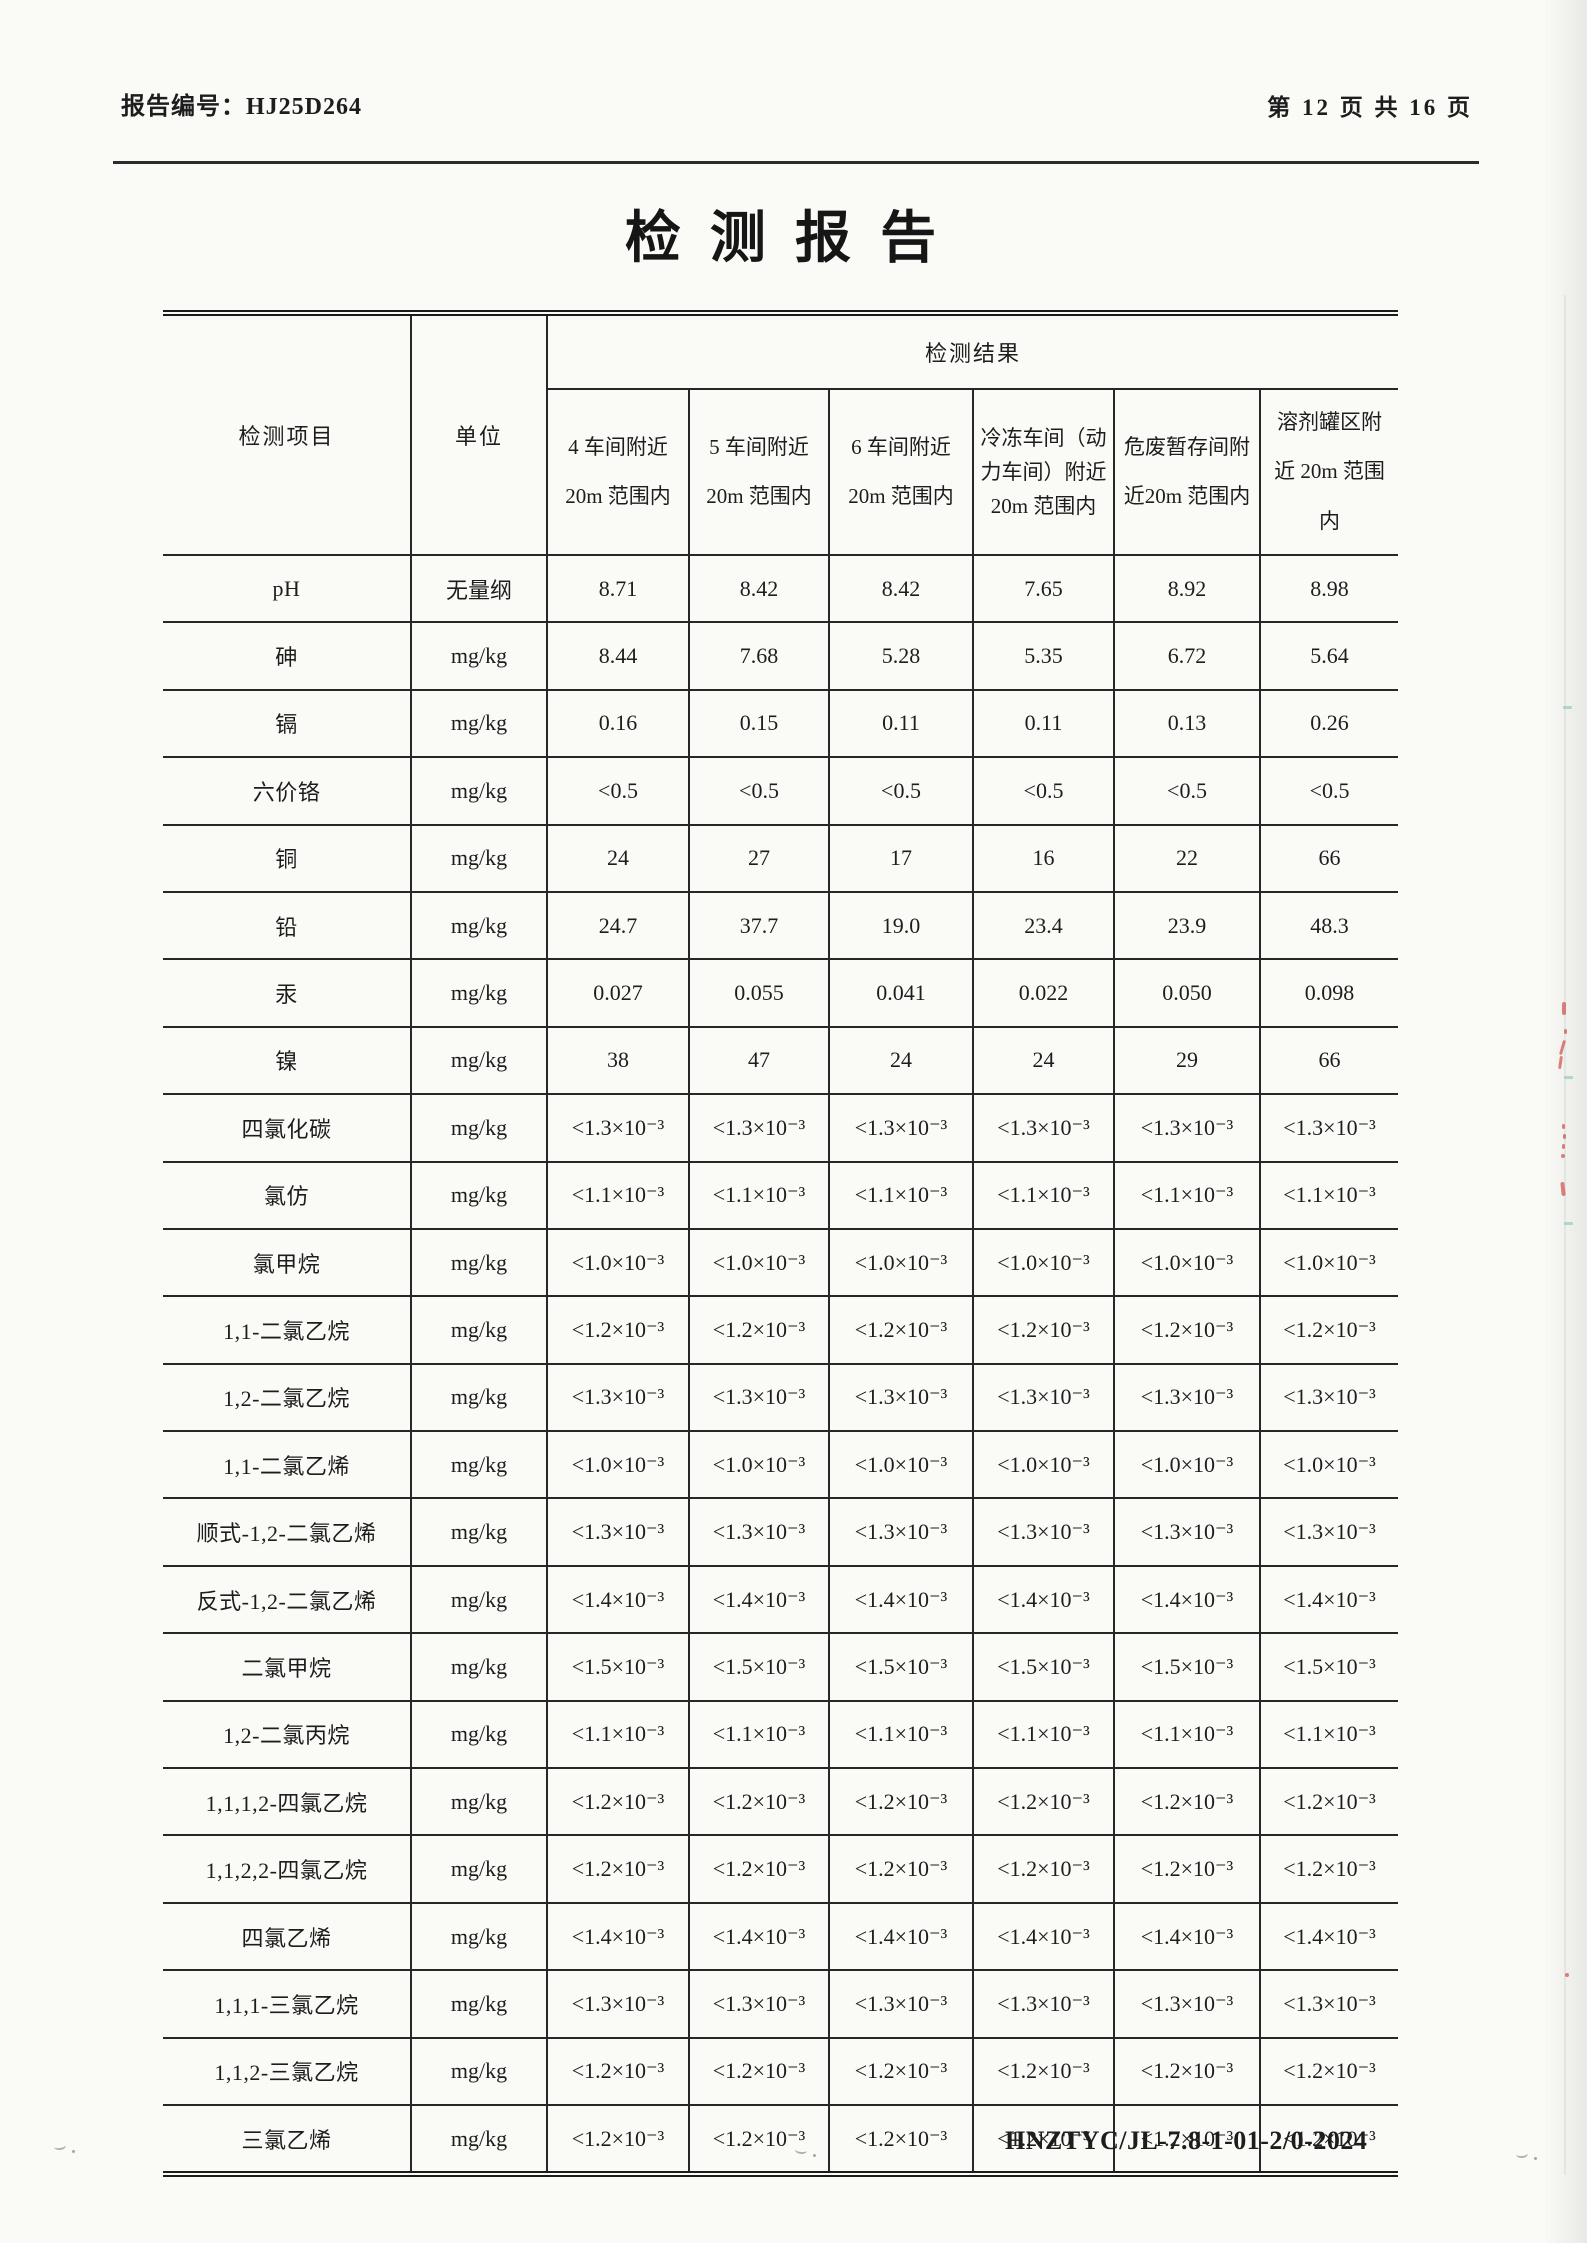 The width and height of the screenshot is (1587, 2243). What do you see at coordinates (1187, 656) in the screenshot?
I see `value-cell: 6.72` at bounding box center [1187, 656].